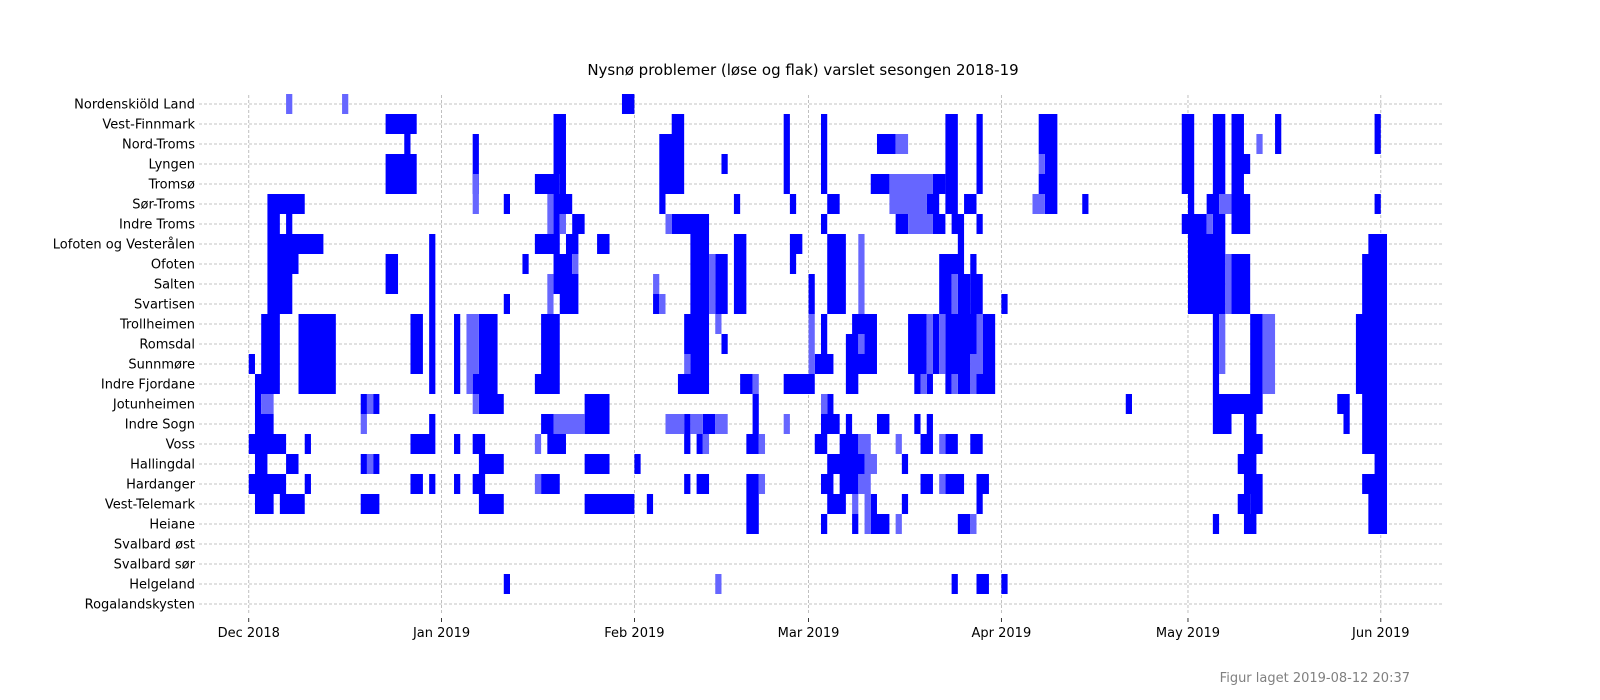 Image resolution: width=1600 pixels, height=700 pixels. What do you see at coordinates (157, 325) in the screenshot?
I see `region-label: Trollheimen` at bounding box center [157, 325].